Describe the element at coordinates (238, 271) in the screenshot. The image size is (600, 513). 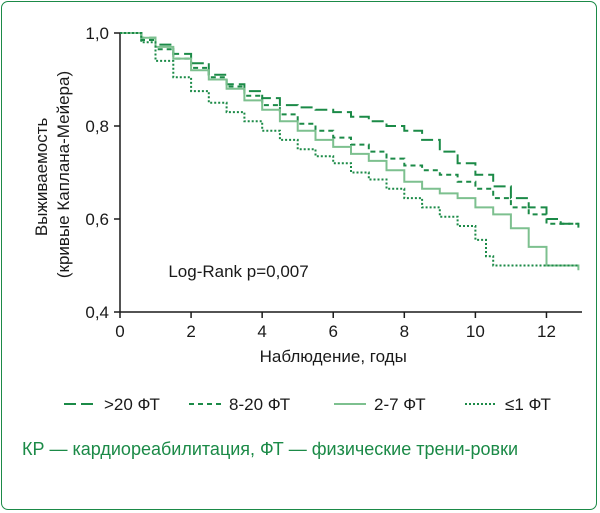
I see `log-rank-annotation: Log-Rank p=0,007` at that location.